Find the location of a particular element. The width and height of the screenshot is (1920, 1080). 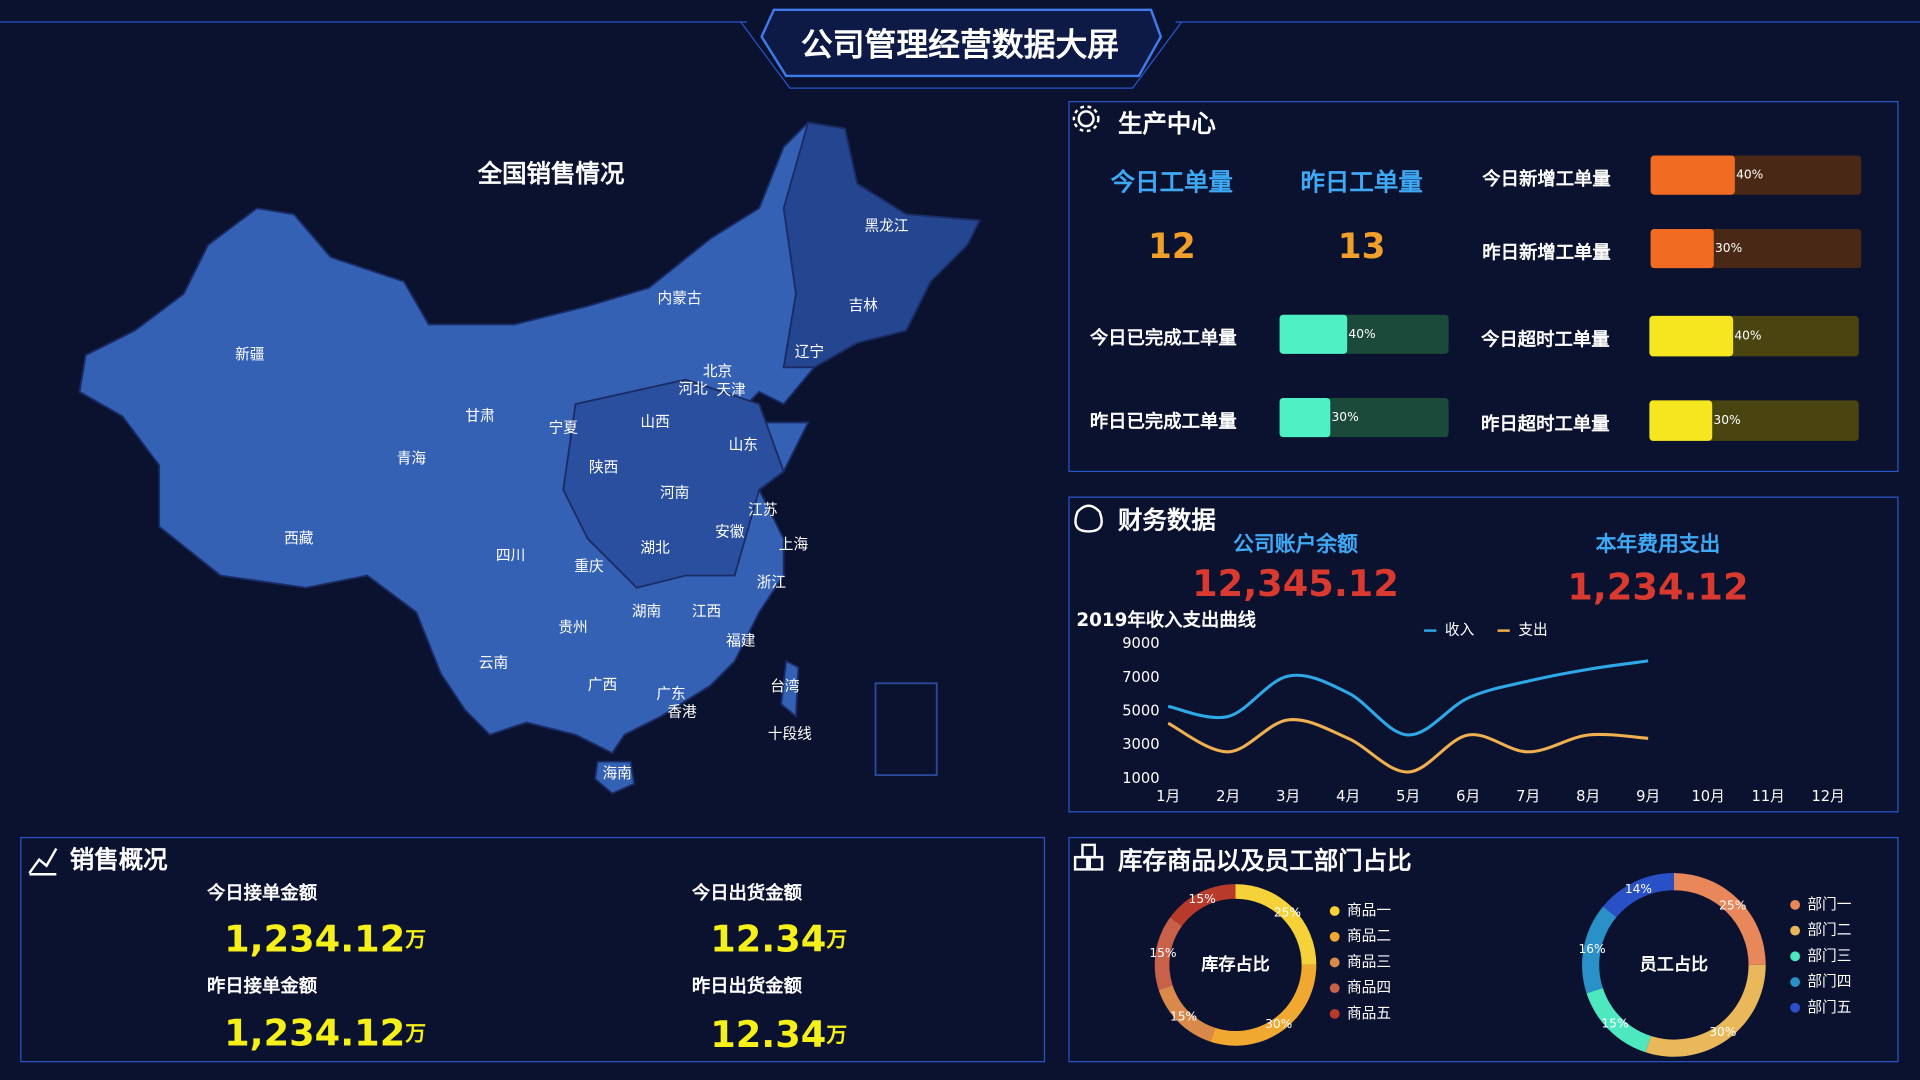

header-frame is located at coordinates (961, 55).